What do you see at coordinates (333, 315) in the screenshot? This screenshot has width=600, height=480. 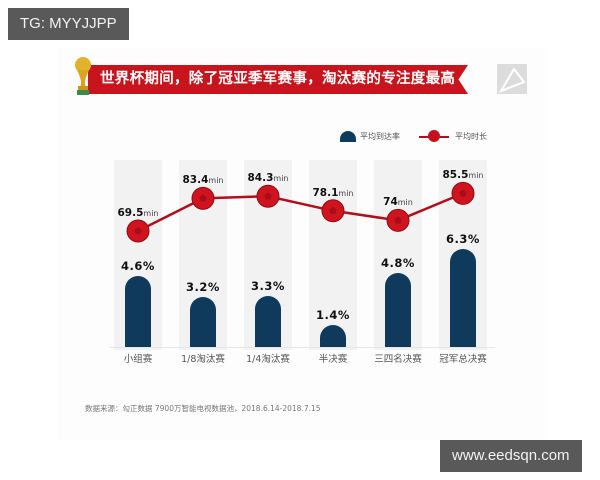 I see `bar-value-label: 1.4%` at bounding box center [333, 315].